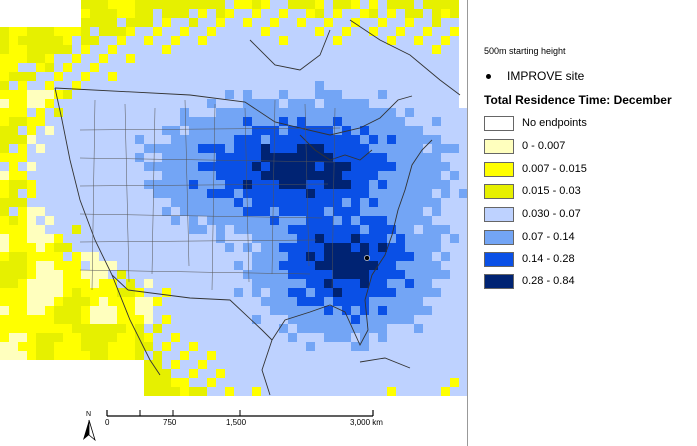  Describe the element at coordinates (89, 425) in the screenshot. I see `north-arrow: N` at that location.